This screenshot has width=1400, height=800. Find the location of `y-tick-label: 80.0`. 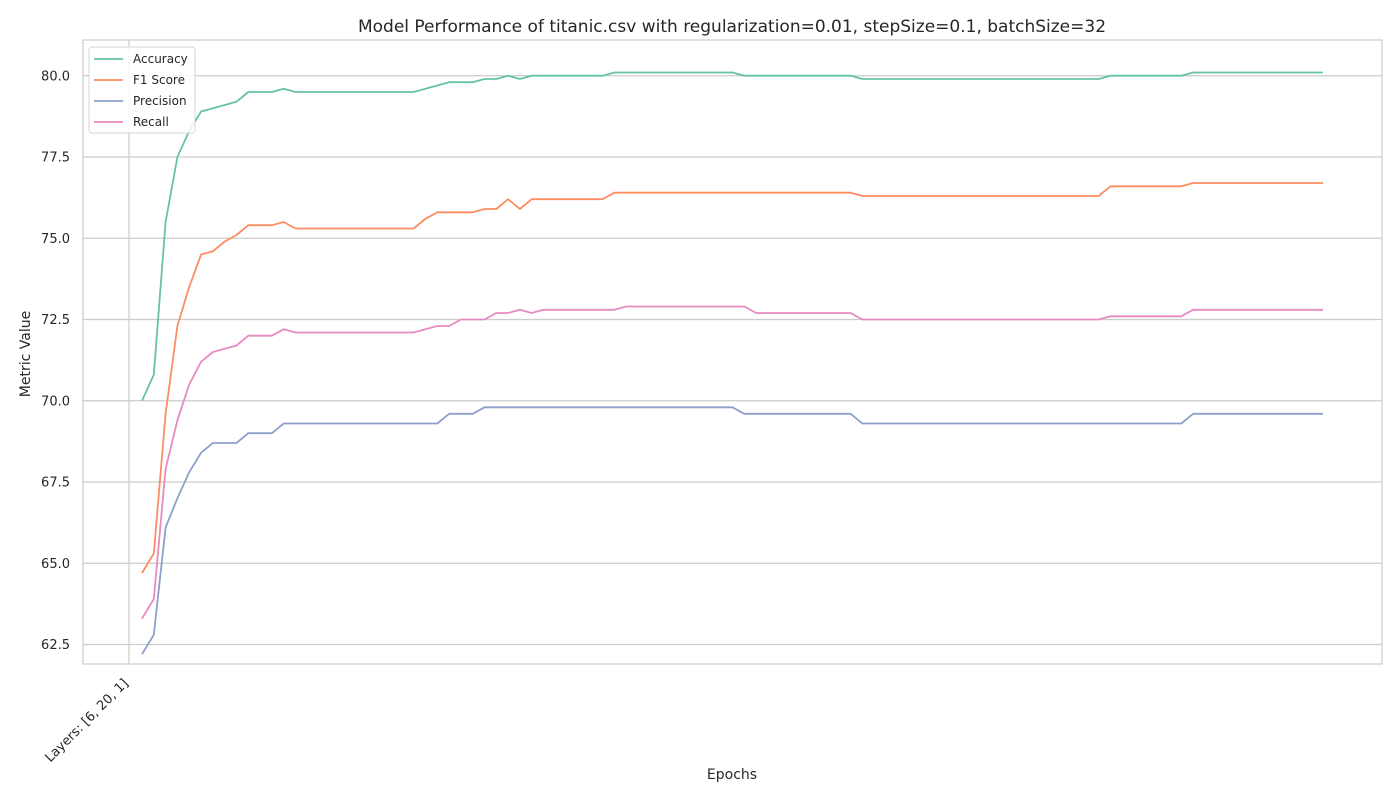

y-tick-label: 80.0 is located at coordinates (55, 76).